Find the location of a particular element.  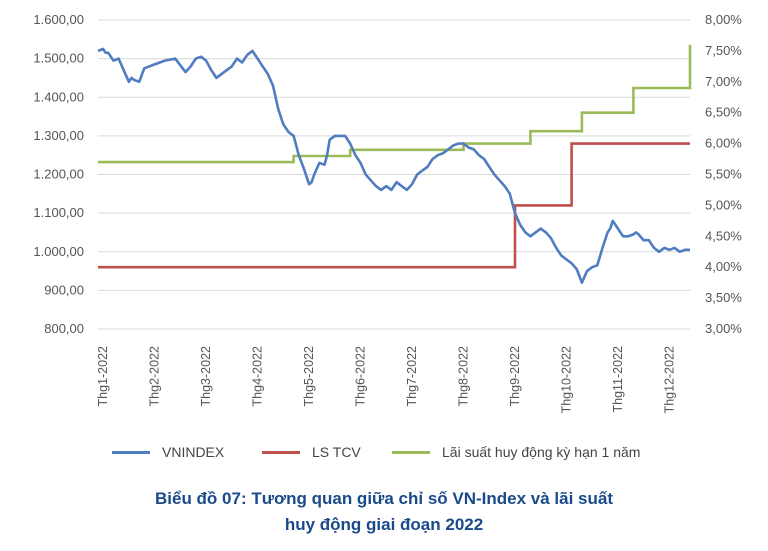

left-tick-label: 1.600,00 is located at coordinates (58, 19).